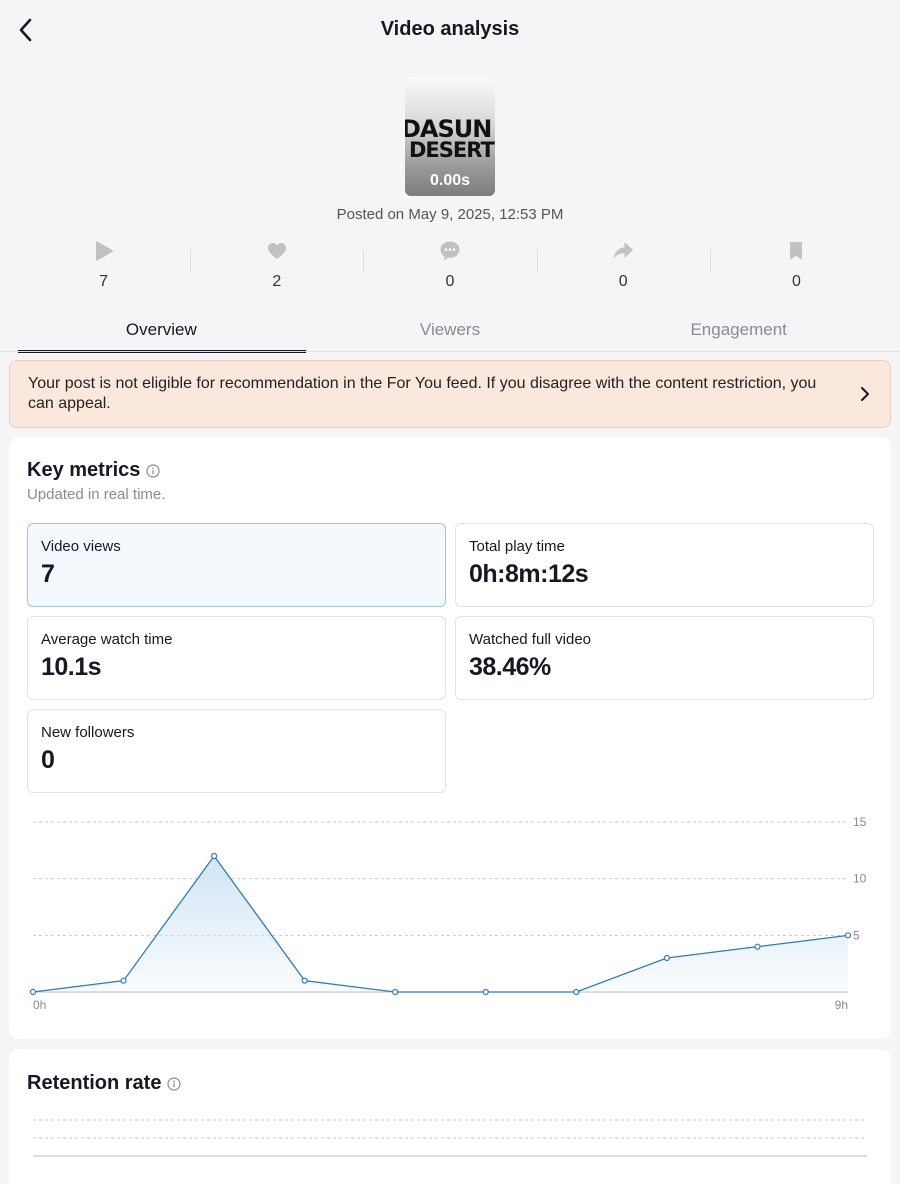 Image resolution: width=900 pixels, height=1184 pixels. I want to click on metric-label: Total play time, so click(517, 546).